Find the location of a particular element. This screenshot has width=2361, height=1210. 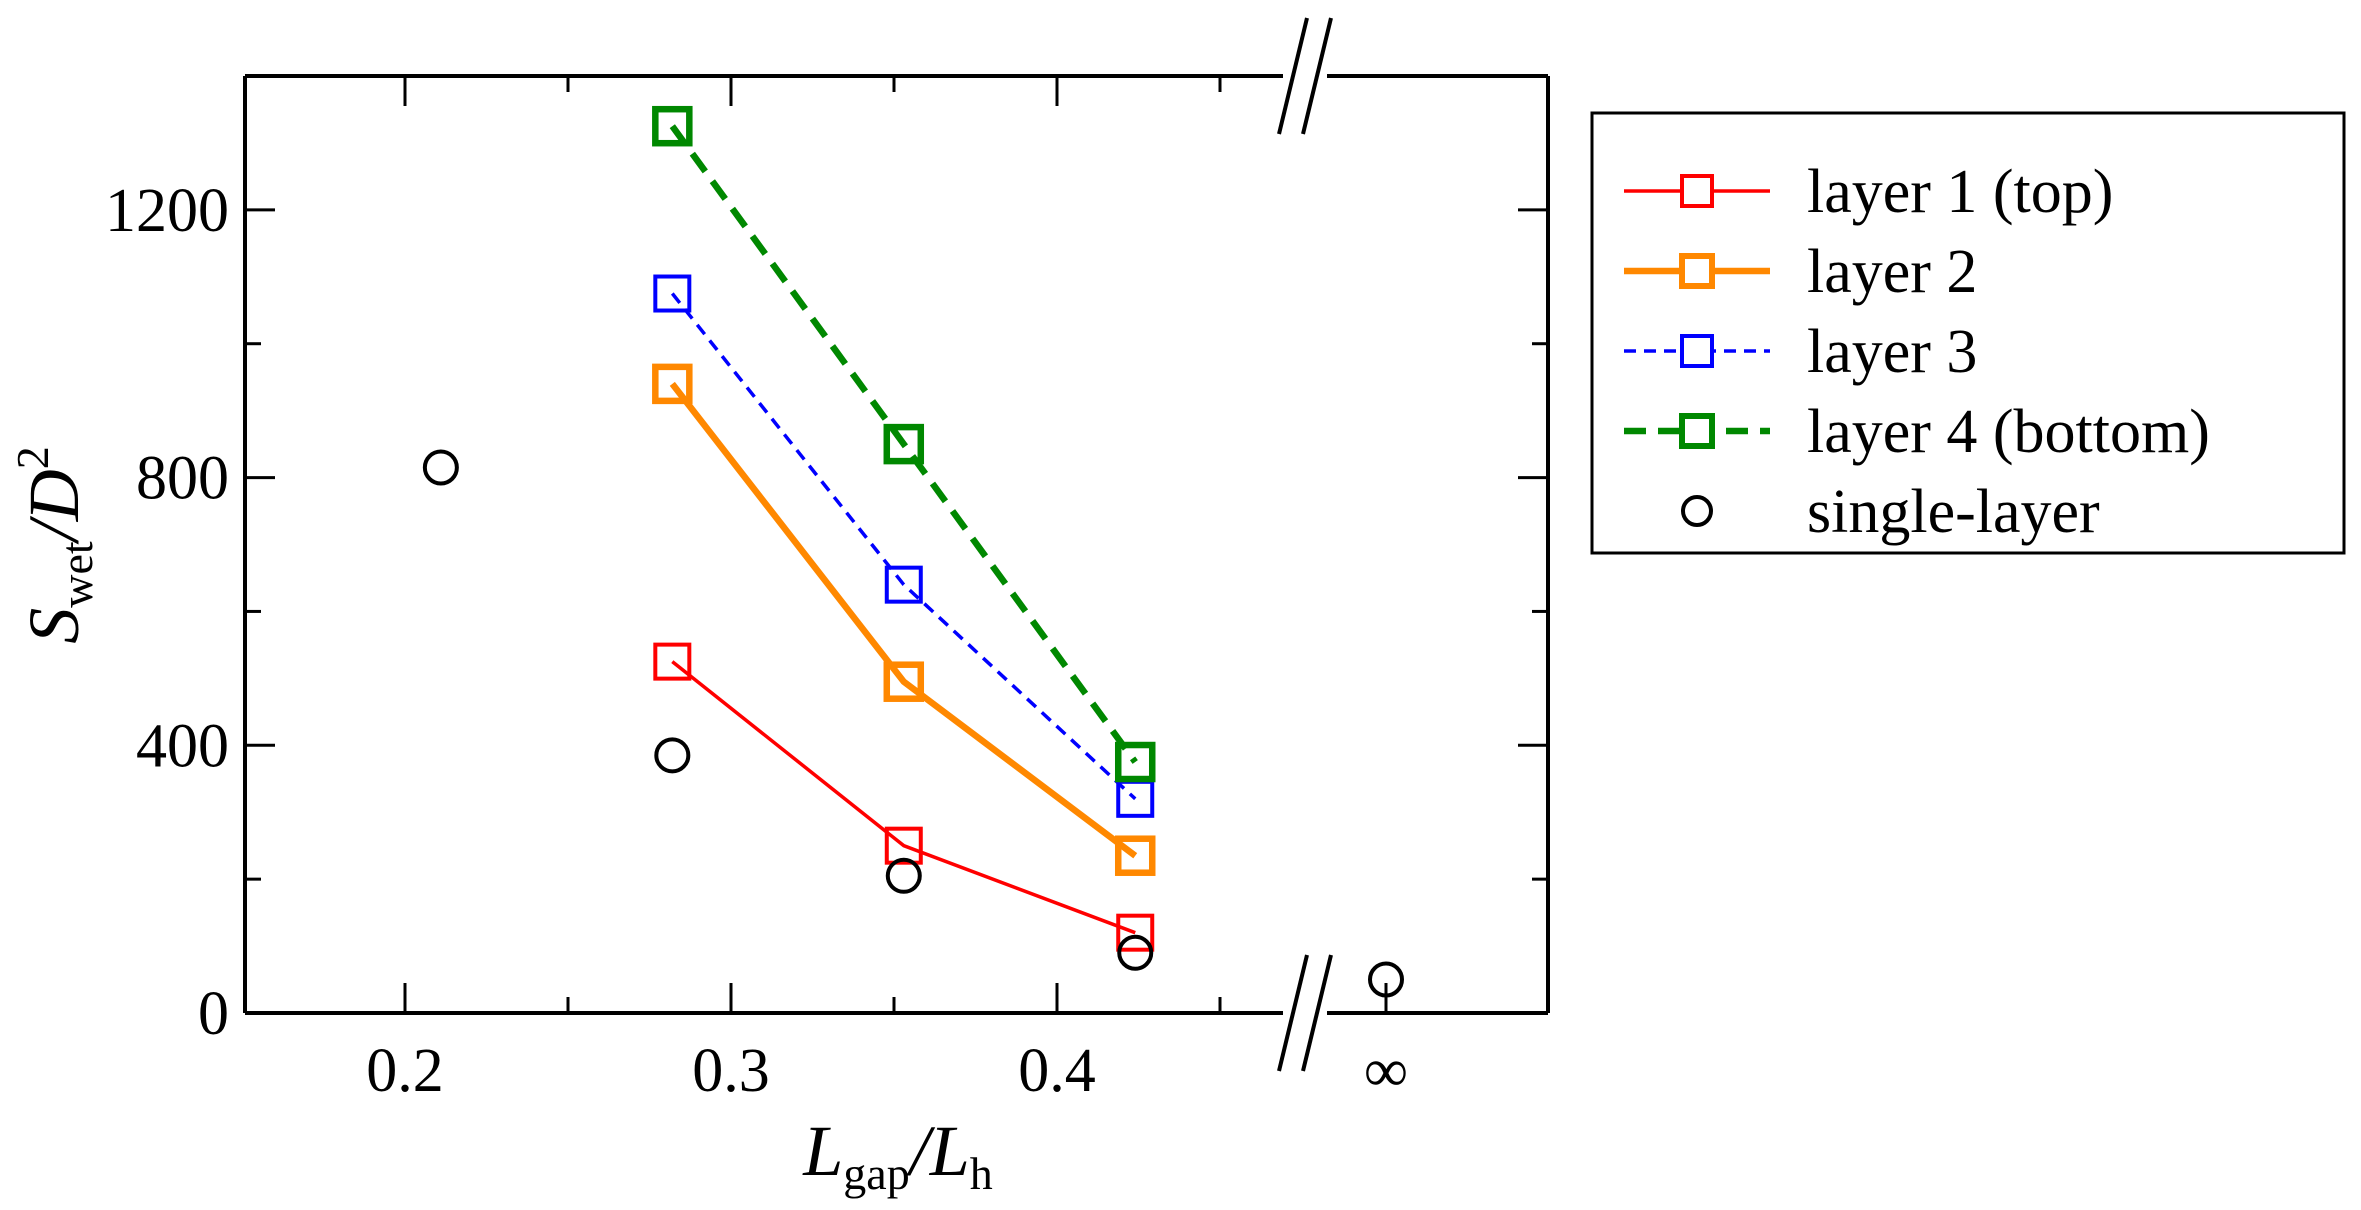

x-tick-label: 0.3 is located at coordinates (731, 1071).